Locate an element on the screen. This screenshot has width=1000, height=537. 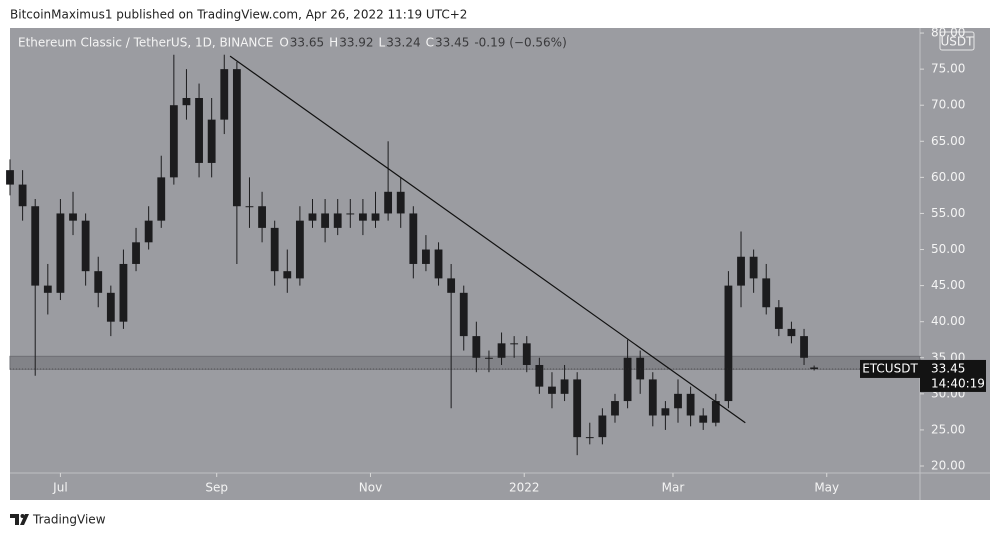
ohlc-value: 33.65 is located at coordinates (307, 43).